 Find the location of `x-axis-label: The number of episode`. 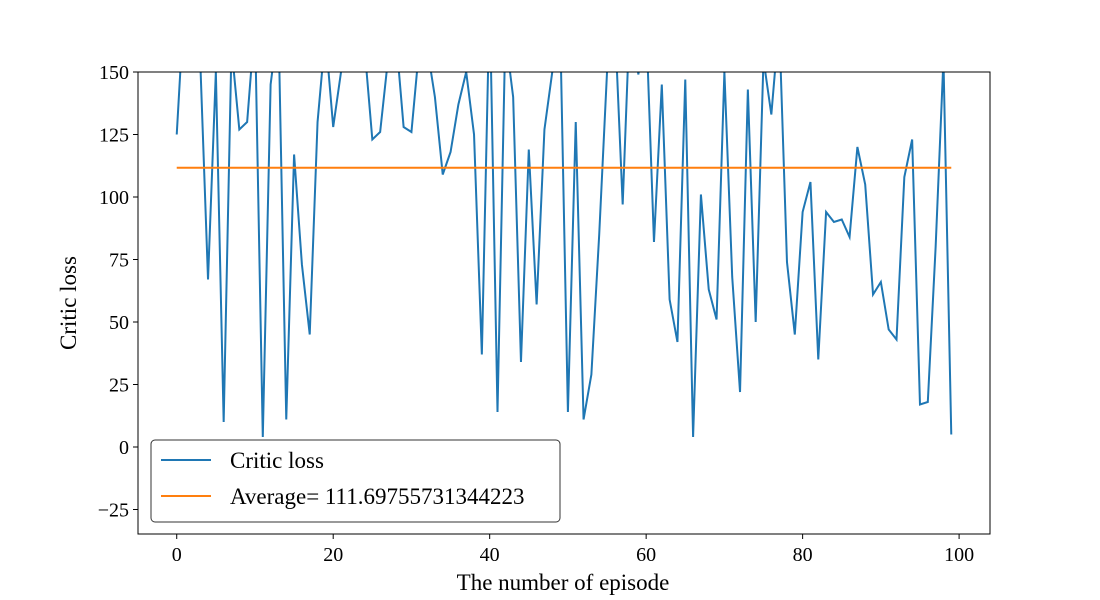

x-axis-label: The number of episode is located at coordinates (563, 582).